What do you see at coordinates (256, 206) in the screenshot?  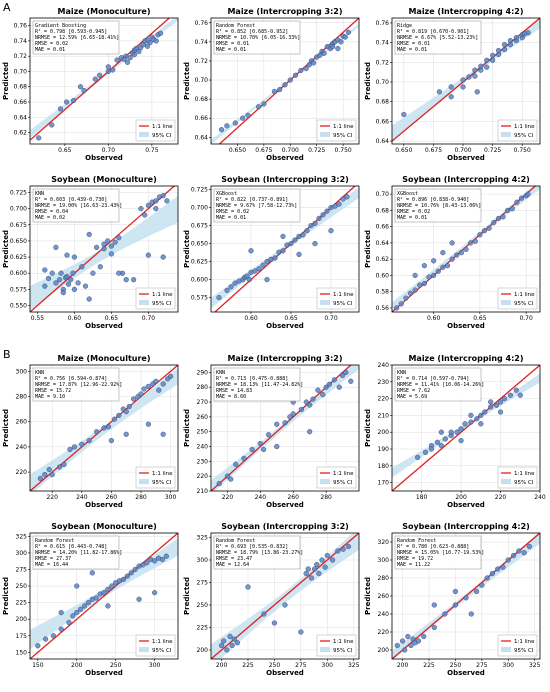 I see `stat-line: NRMSE = 9.67% [7.58-12.73%]` at bounding box center [256, 206].